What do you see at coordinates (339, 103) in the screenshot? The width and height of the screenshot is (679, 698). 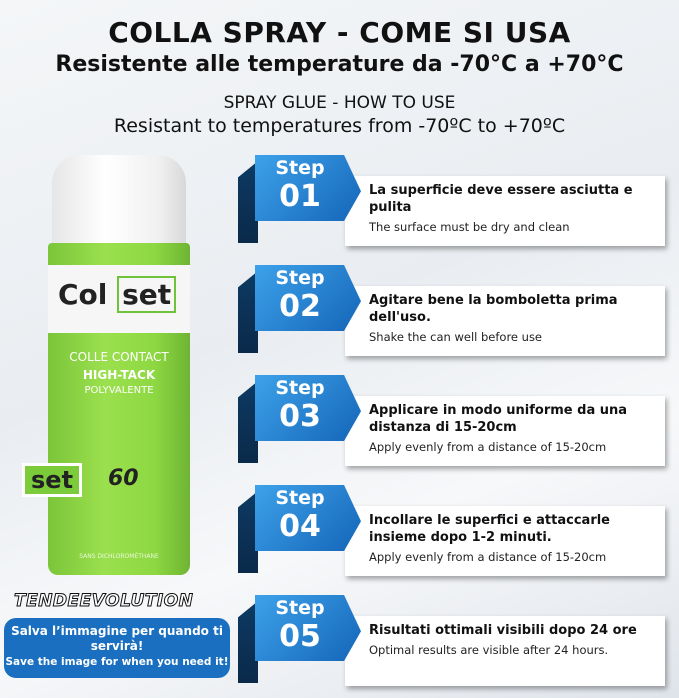 I see `title-en: SPRAY GLUE - HOW TO USE` at bounding box center [339, 103].